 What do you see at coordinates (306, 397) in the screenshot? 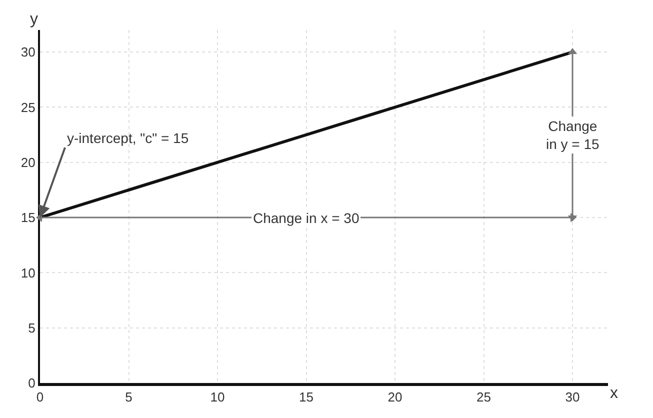
I see `x-tick-label: 15` at bounding box center [306, 397].